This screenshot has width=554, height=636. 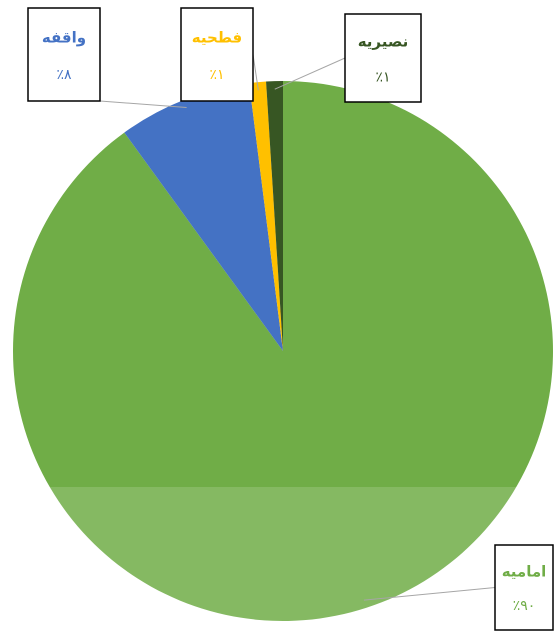 What do you see at coordinates (64, 37) in the screenshot?
I see `slice-label: واقفه` at bounding box center [64, 37].